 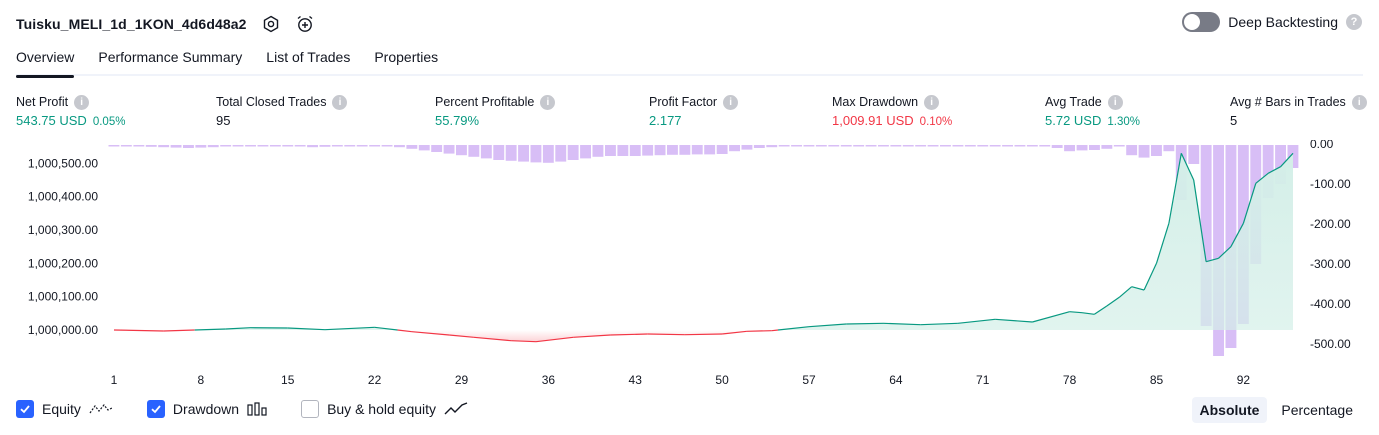 I want to click on mode-absolute-button: Absolute, so click(x=1229, y=410).